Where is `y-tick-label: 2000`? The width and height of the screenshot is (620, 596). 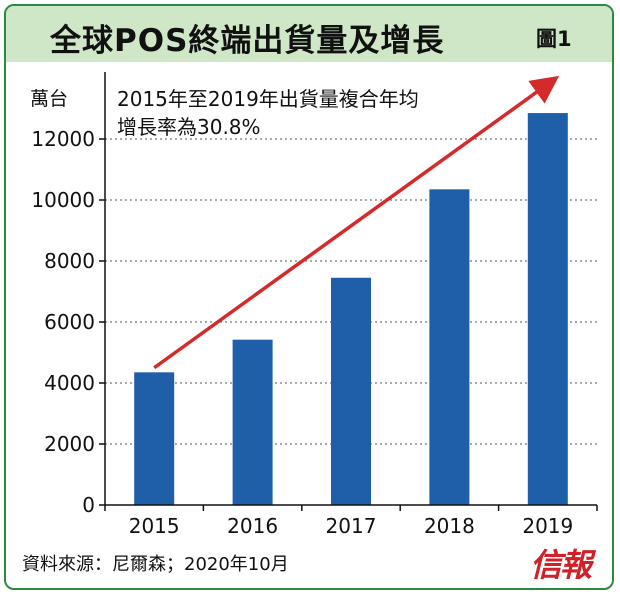 y-tick-label: 2000 is located at coordinates (69, 444).